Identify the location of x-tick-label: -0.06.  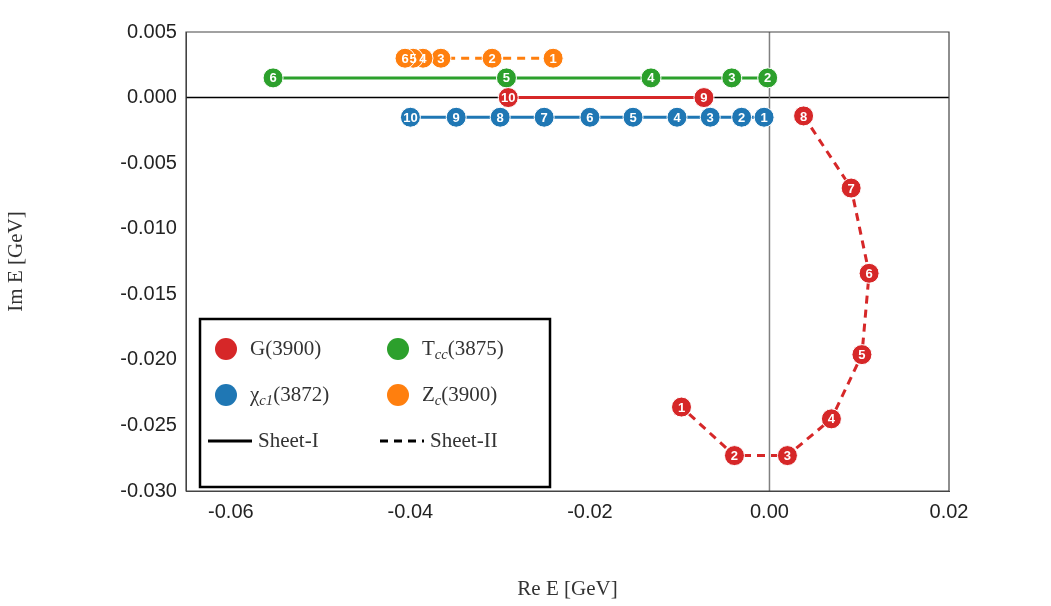
(231, 510).